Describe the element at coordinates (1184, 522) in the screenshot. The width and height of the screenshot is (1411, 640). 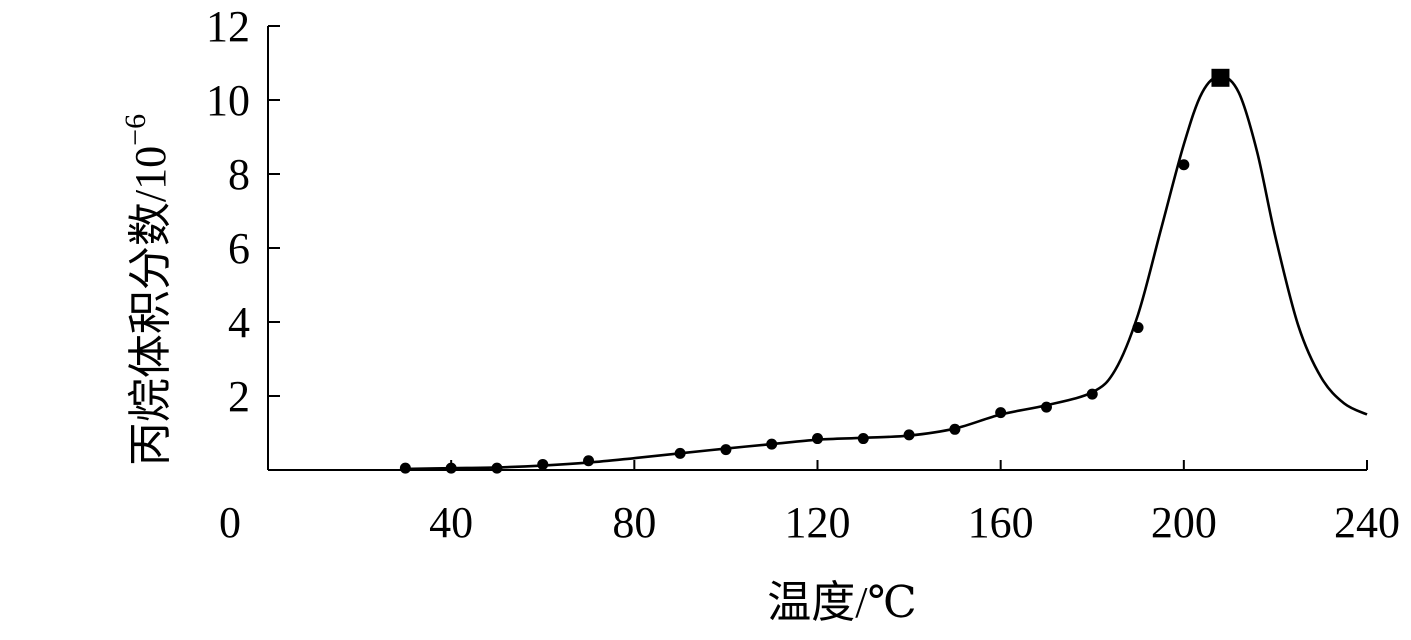
I see `x-tick-label: 200` at that location.